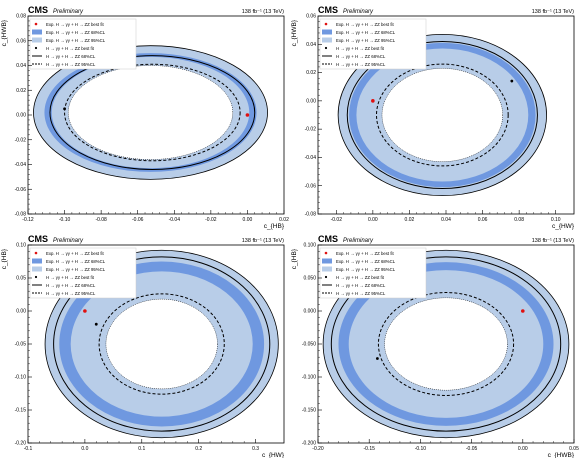  What do you see at coordinates (309, 312) in the screenshot?
I see `y-tick-label: 0.000` at bounding box center [309, 312].